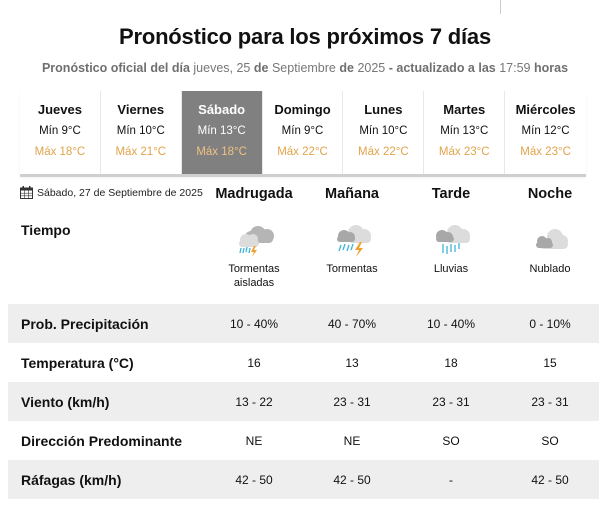 The image size is (610, 505). Describe the element at coordinates (115, 68) in the screenshot. I see `subtitle-prefix: Pronóstico oficial del día` at that location.